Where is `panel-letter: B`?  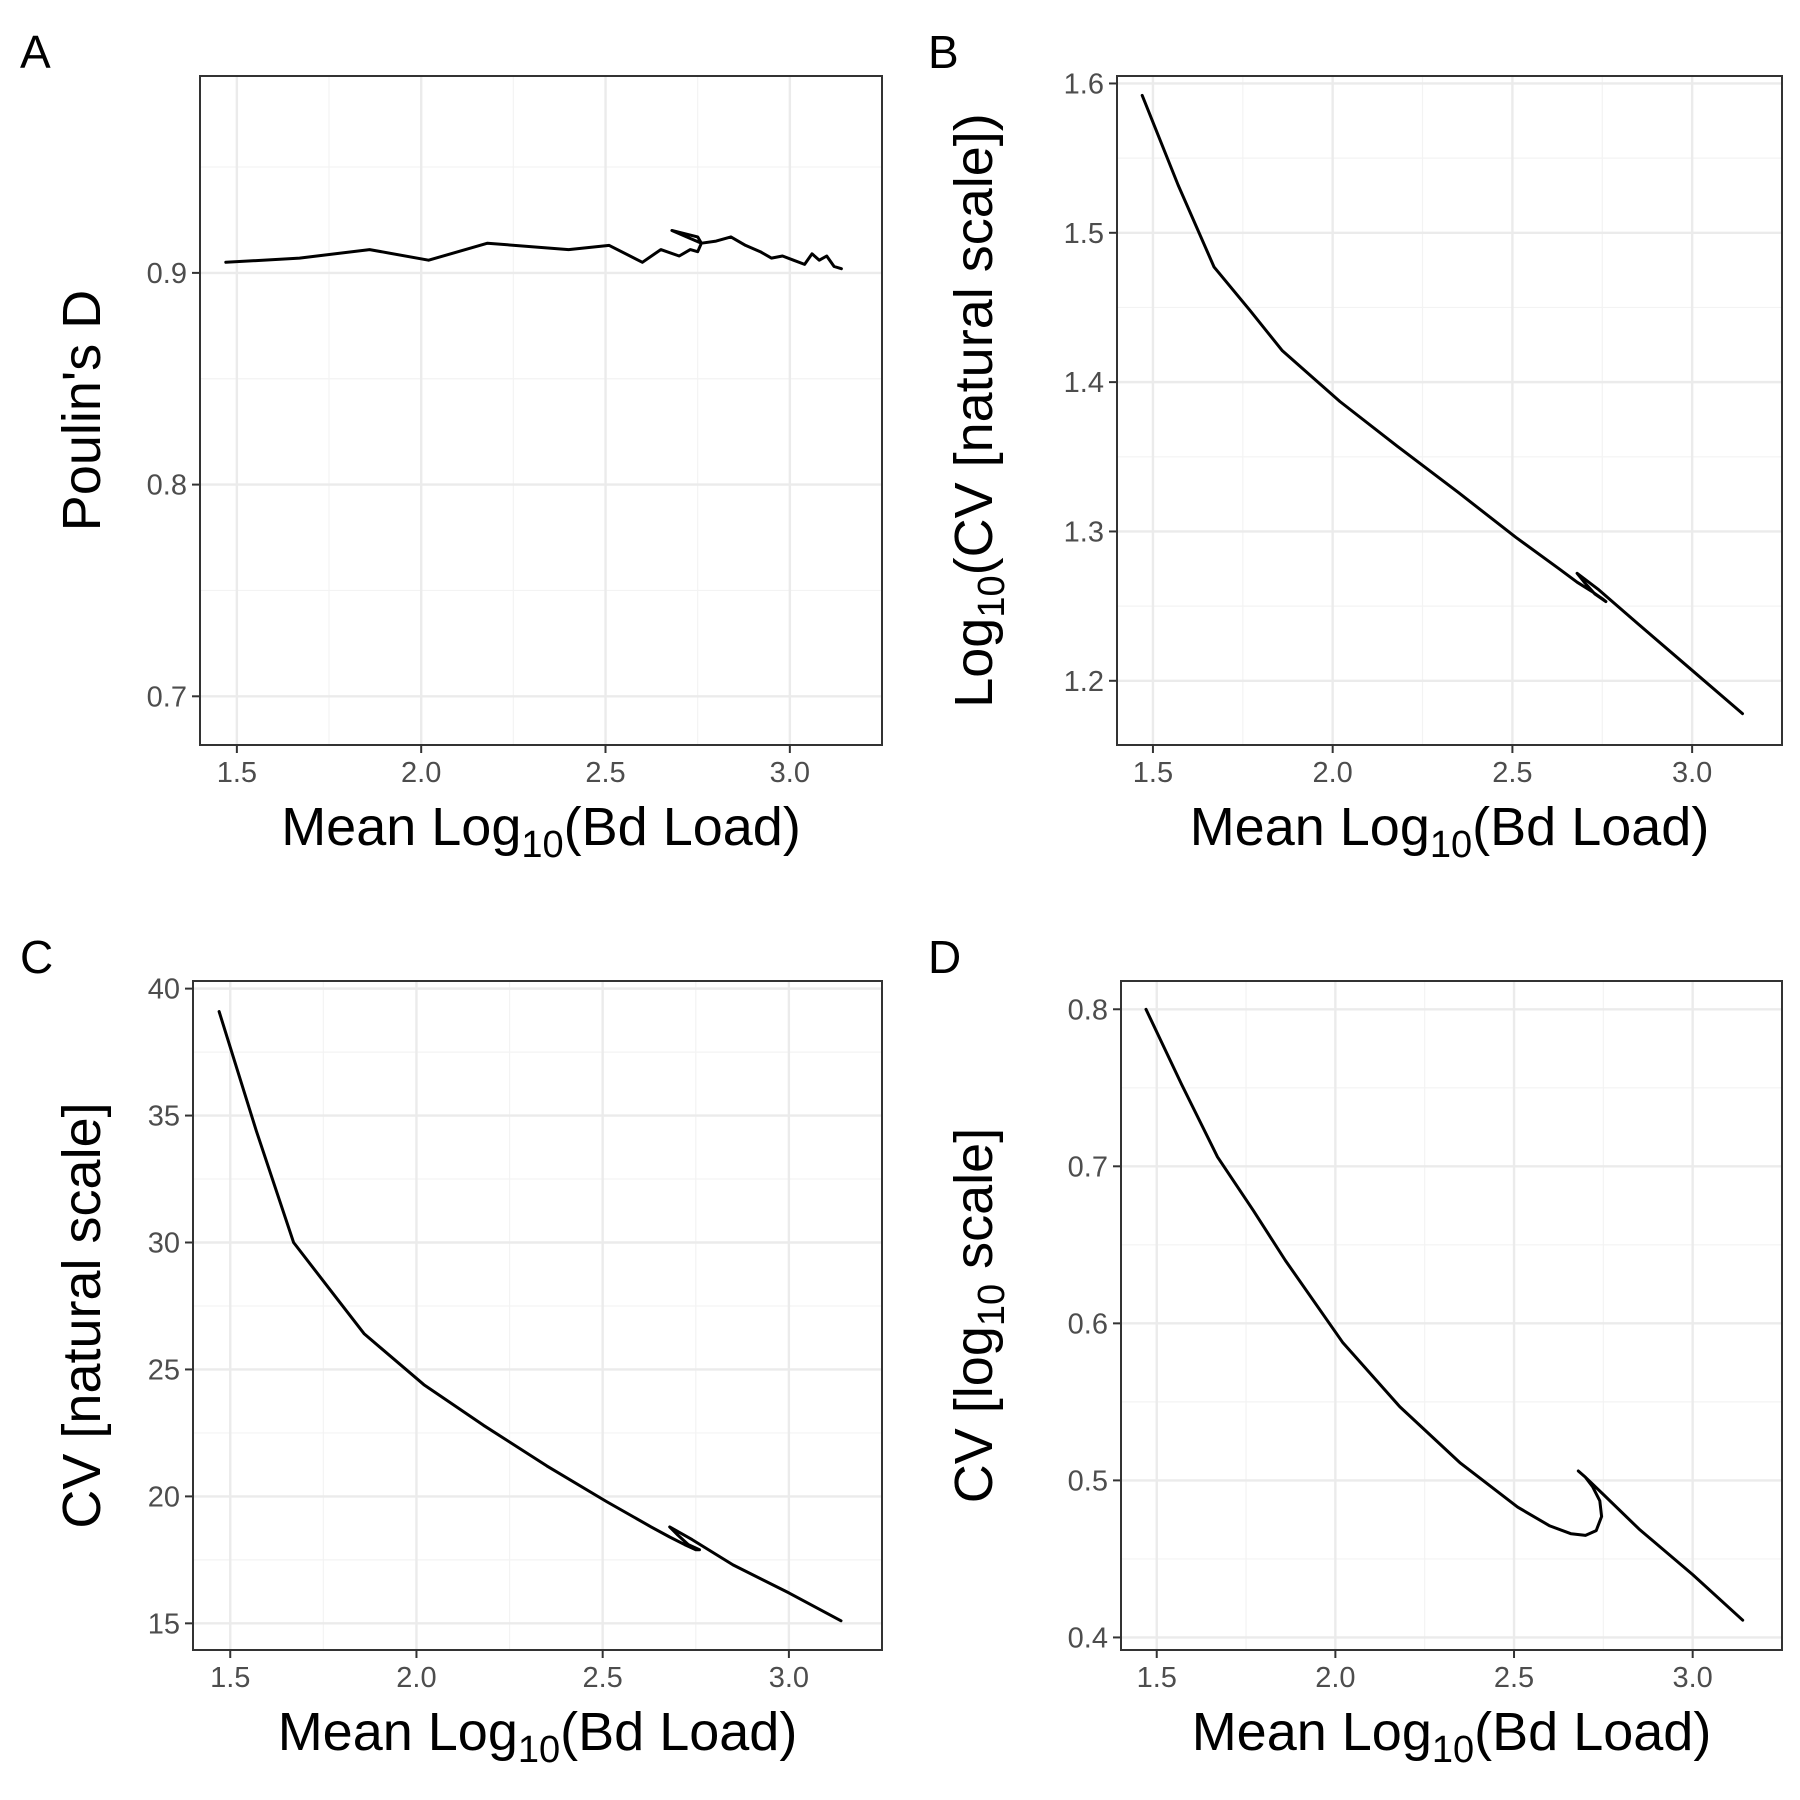
panel-letter: B is located at coordinates (943, 52).